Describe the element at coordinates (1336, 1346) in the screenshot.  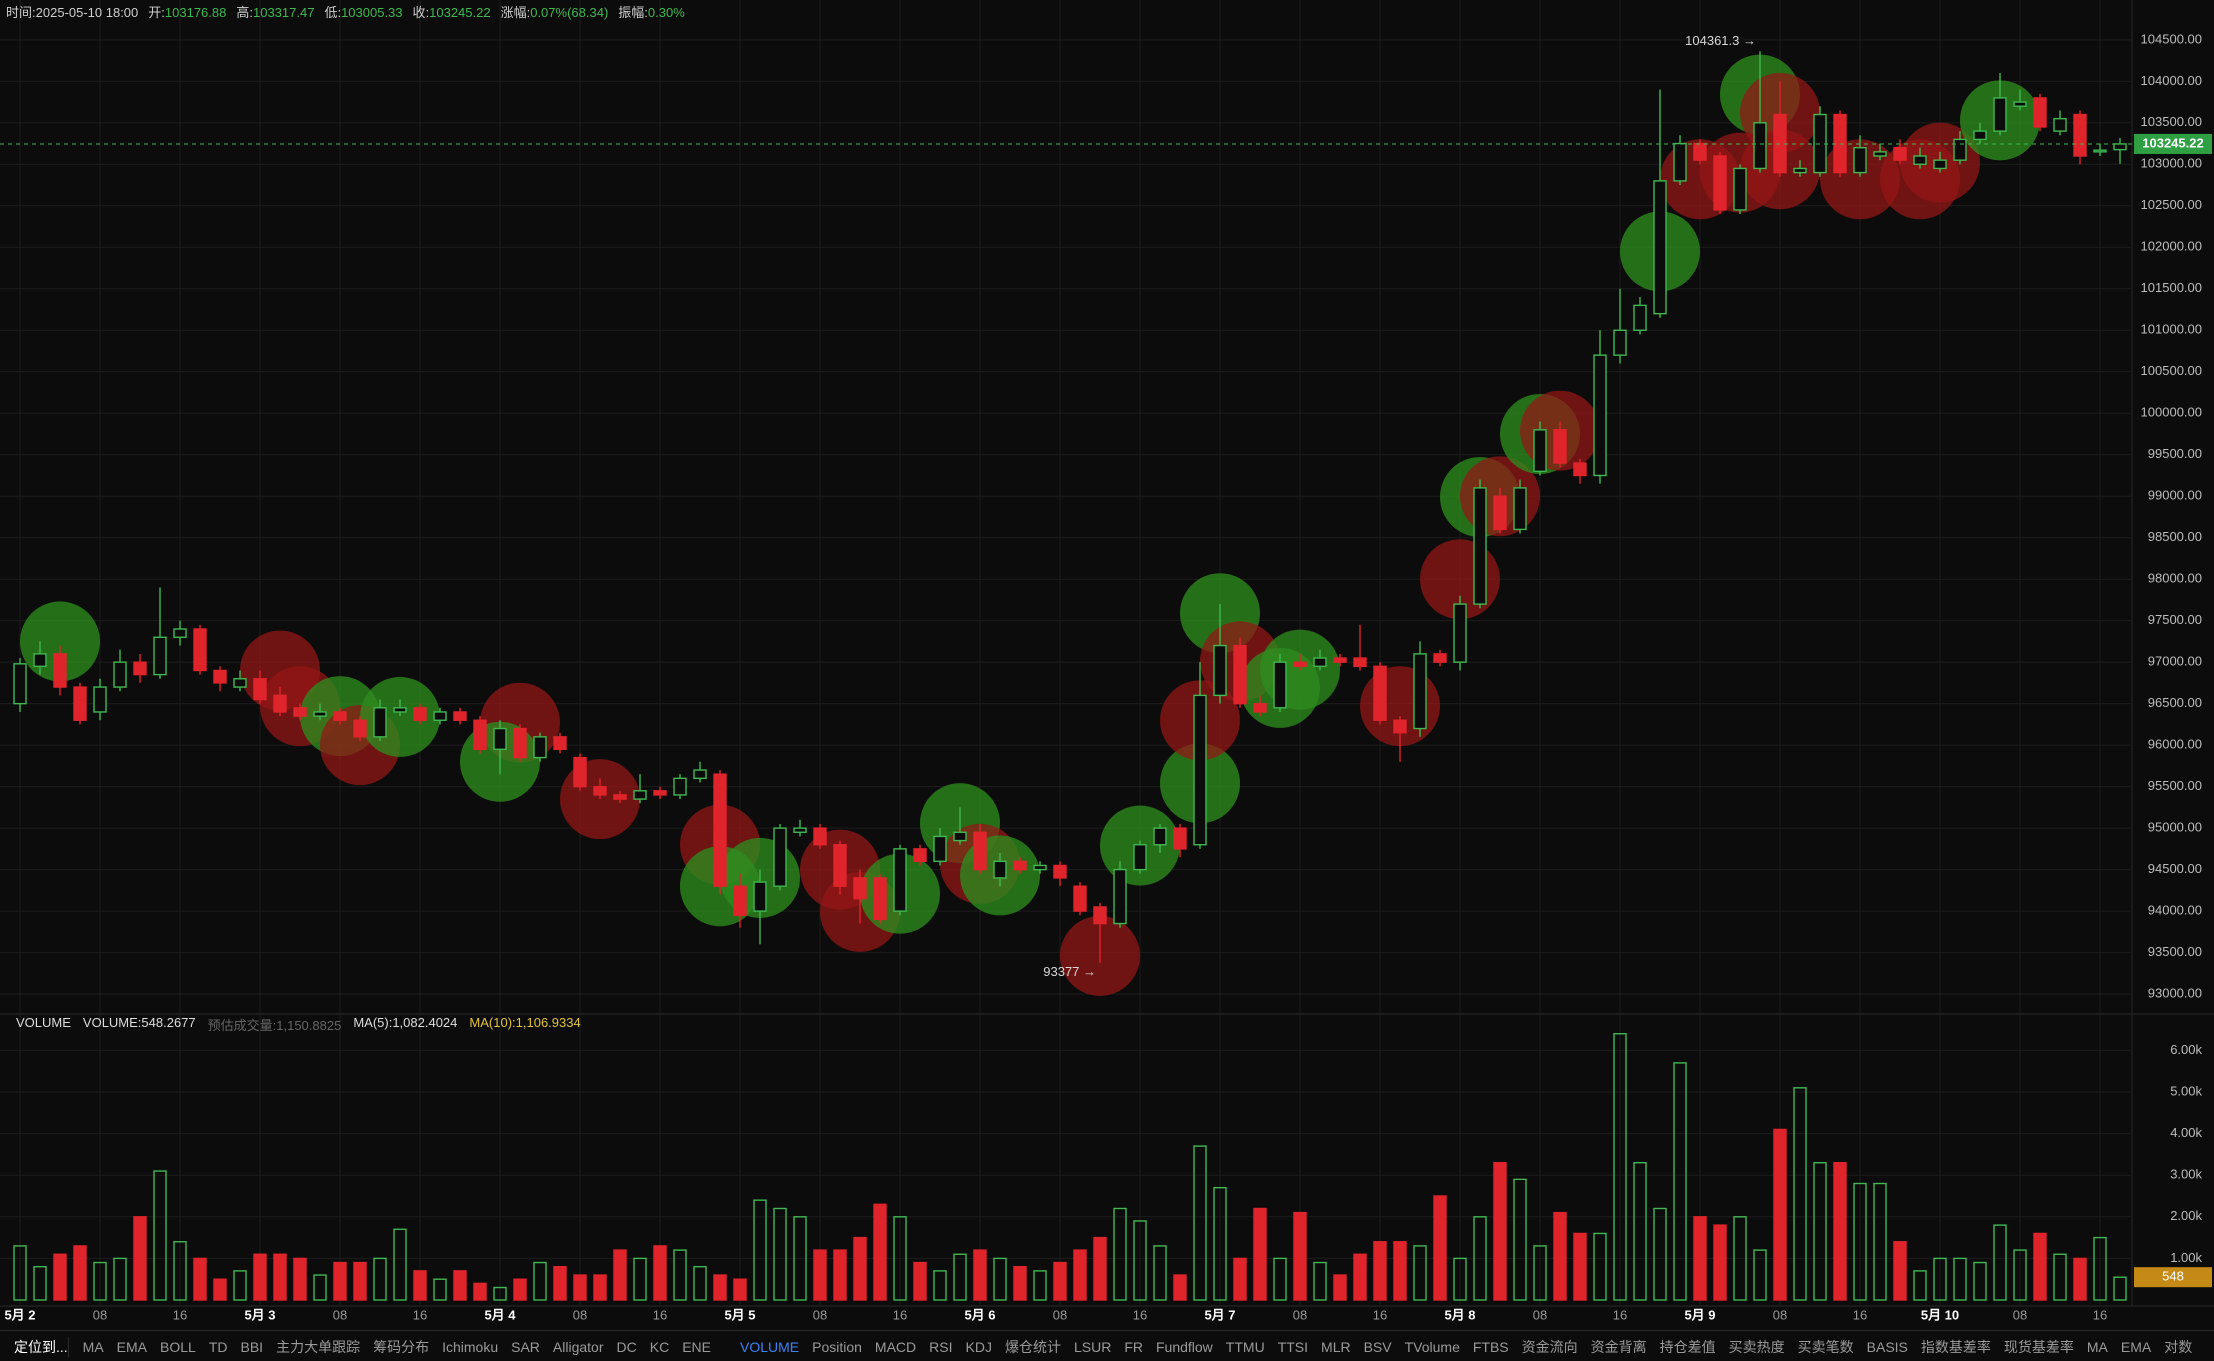
I see `indicator-button: MLR` at that location.